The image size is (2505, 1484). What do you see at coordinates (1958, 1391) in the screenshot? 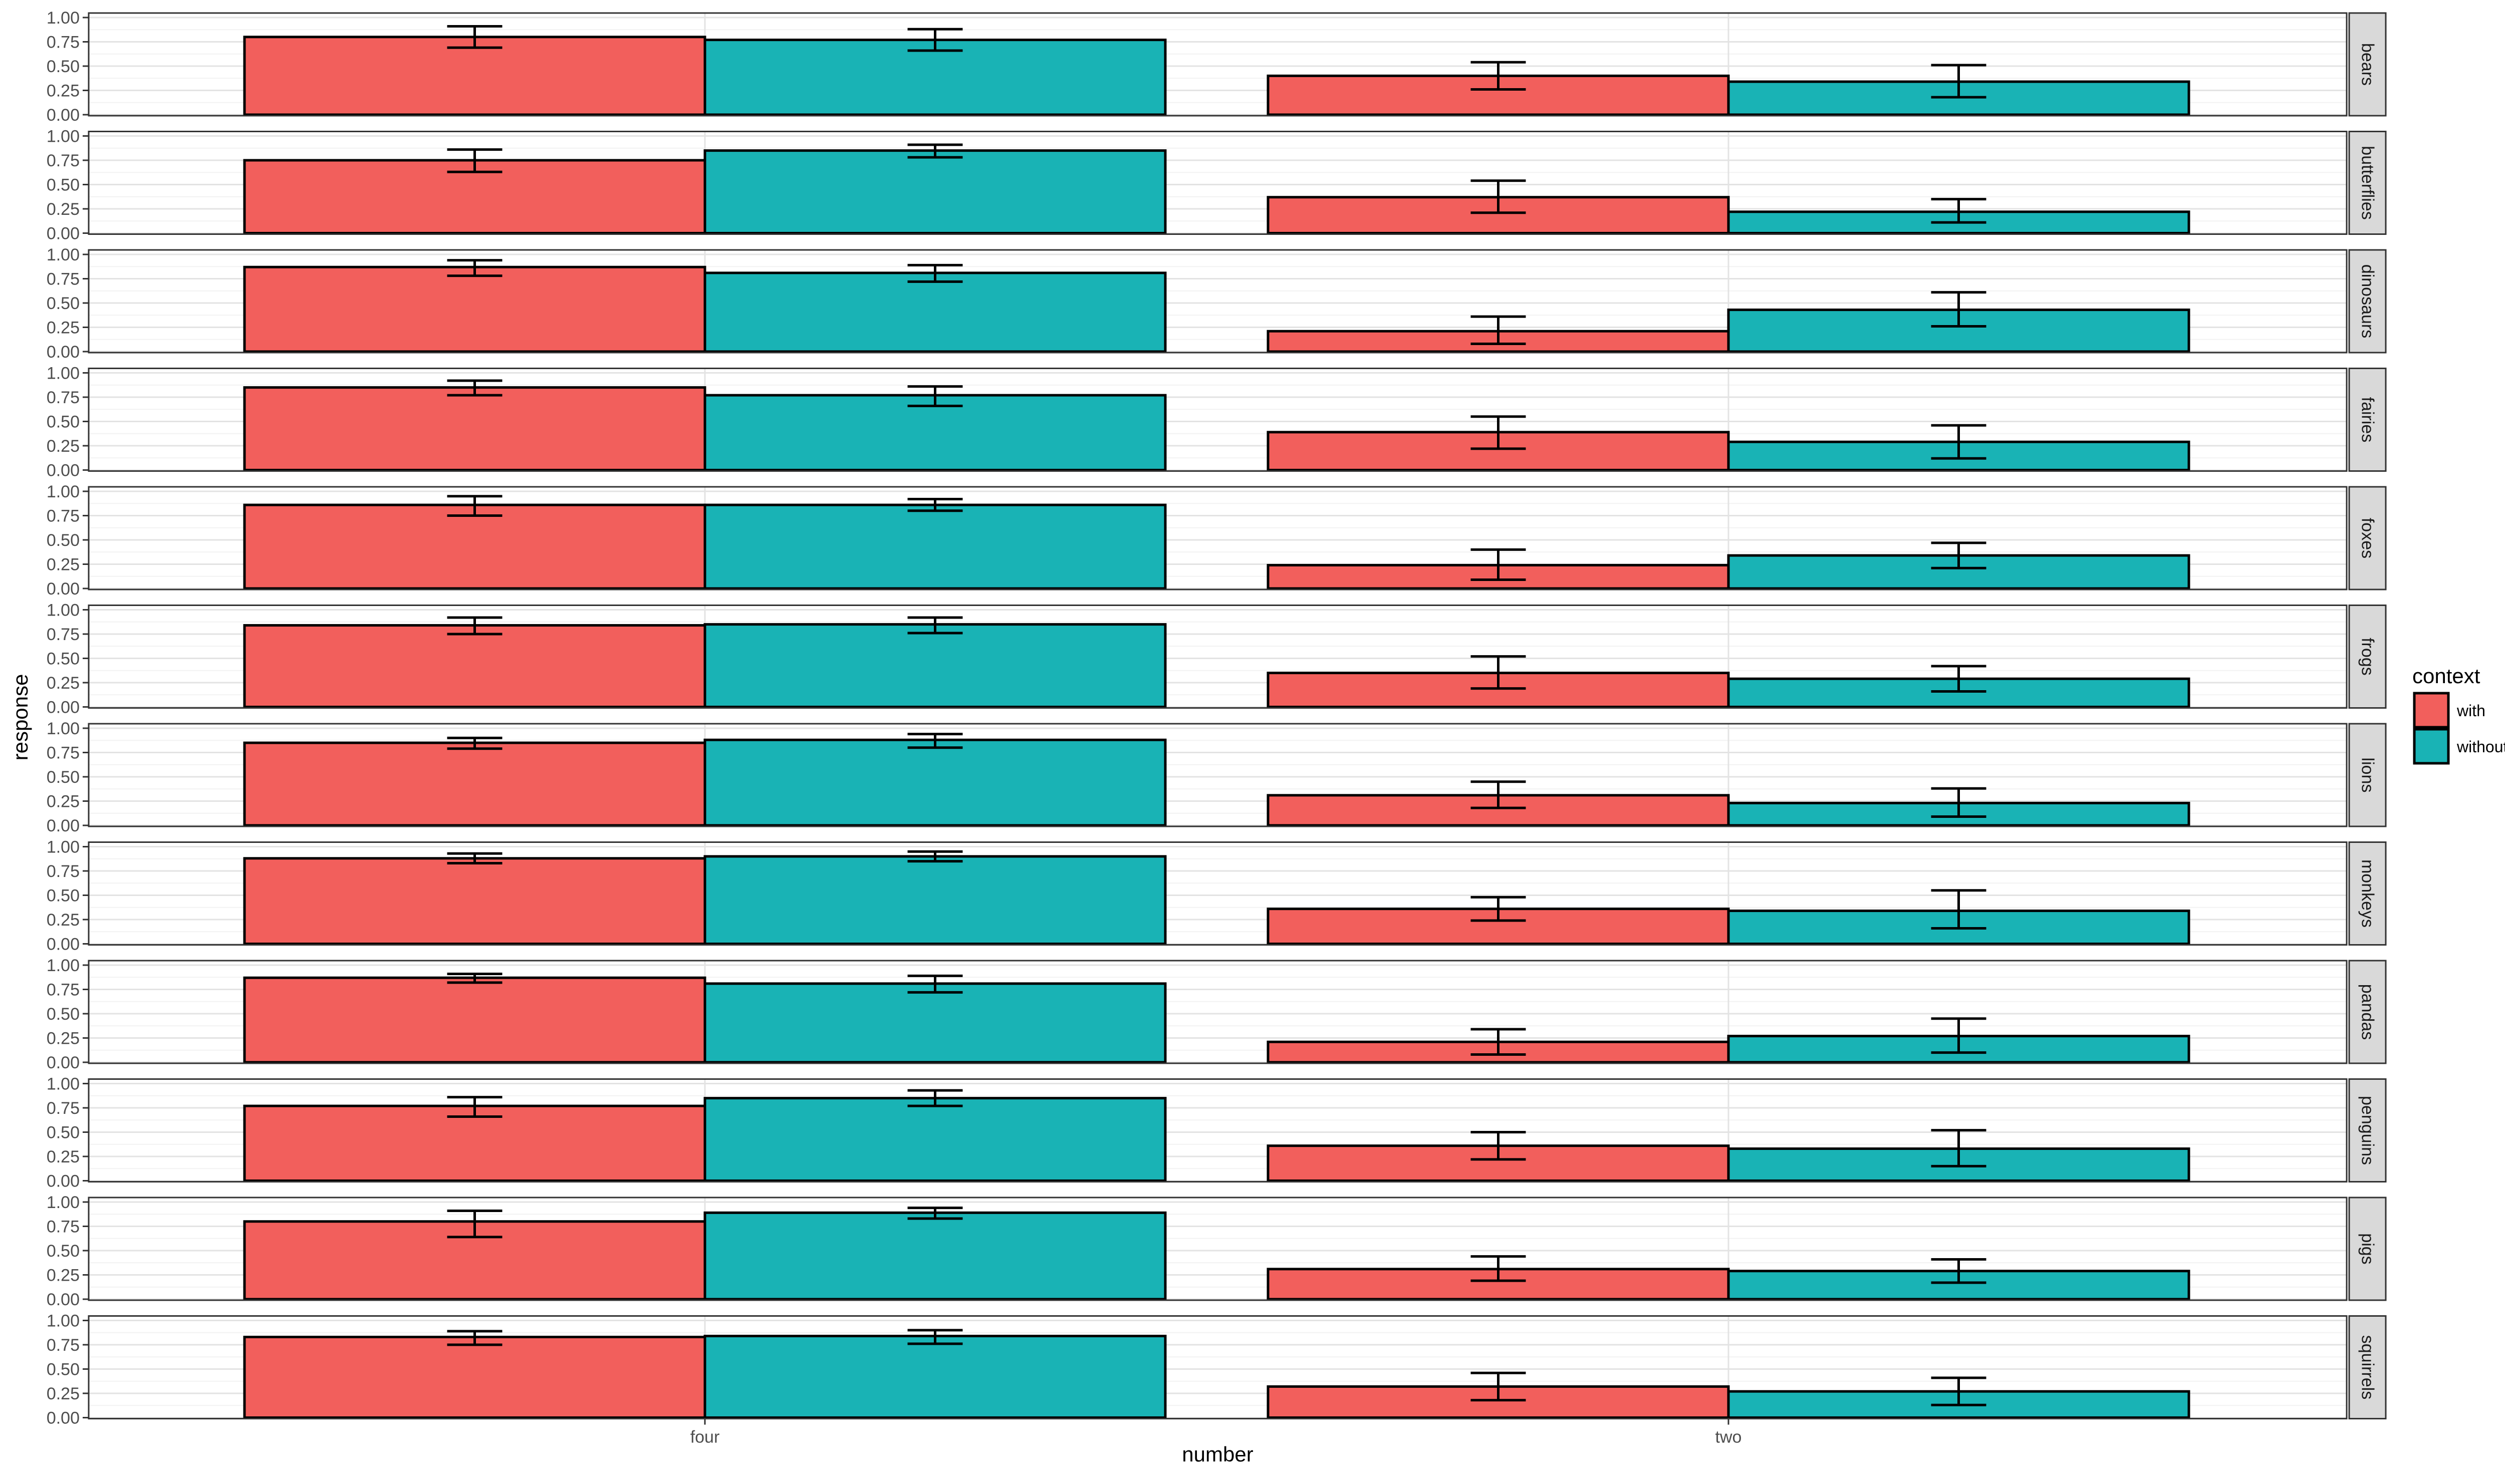
I see `error-bar-squirrels-two-without` at bounding box center [1958, 1391].